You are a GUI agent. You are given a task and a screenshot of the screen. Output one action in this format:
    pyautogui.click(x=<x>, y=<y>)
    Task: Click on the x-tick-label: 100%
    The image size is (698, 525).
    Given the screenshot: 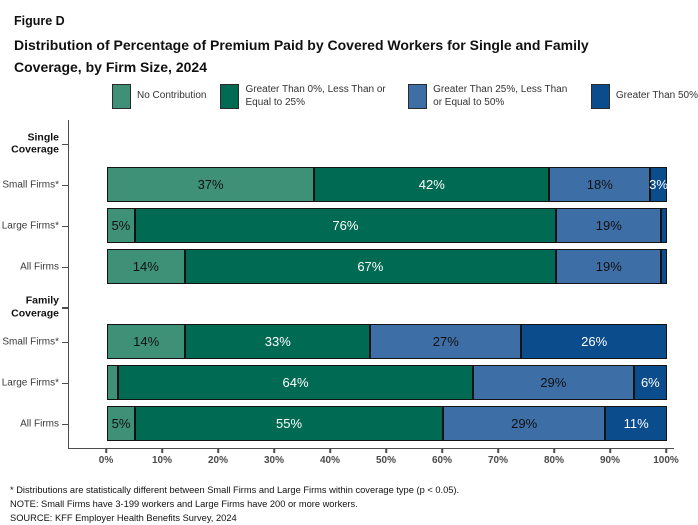 What is the action you would take?
    pyautogui.click(x=666, y=460)
    